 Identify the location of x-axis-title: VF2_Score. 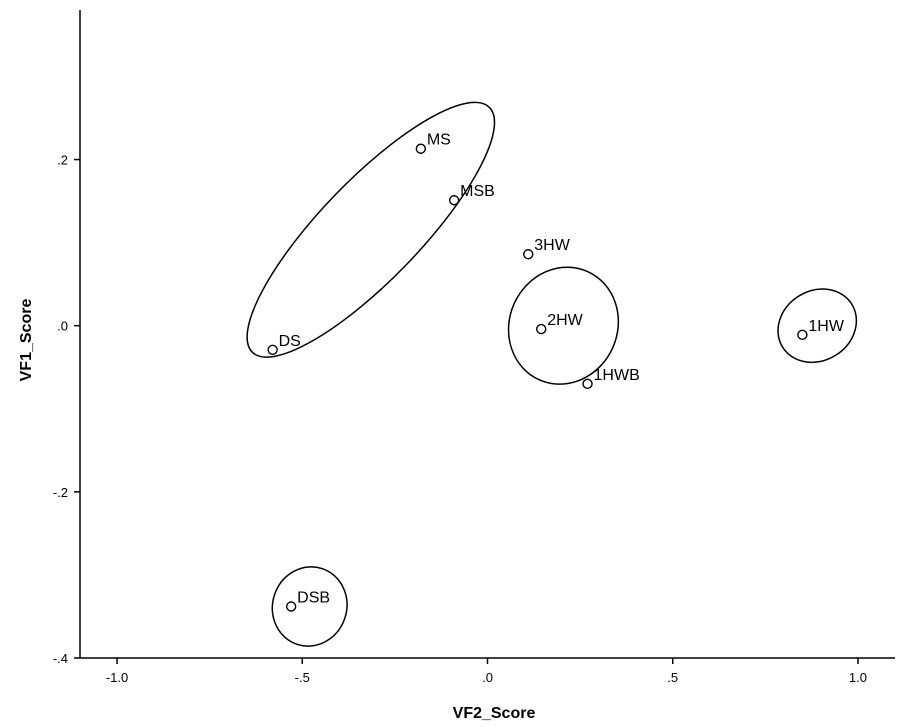
(494, 713).